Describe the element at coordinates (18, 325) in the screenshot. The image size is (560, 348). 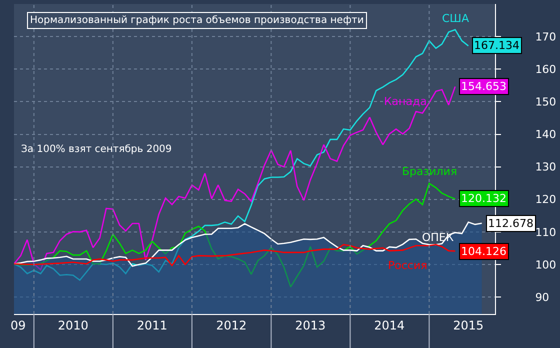
I see `x-tick-label: 09` at that location.